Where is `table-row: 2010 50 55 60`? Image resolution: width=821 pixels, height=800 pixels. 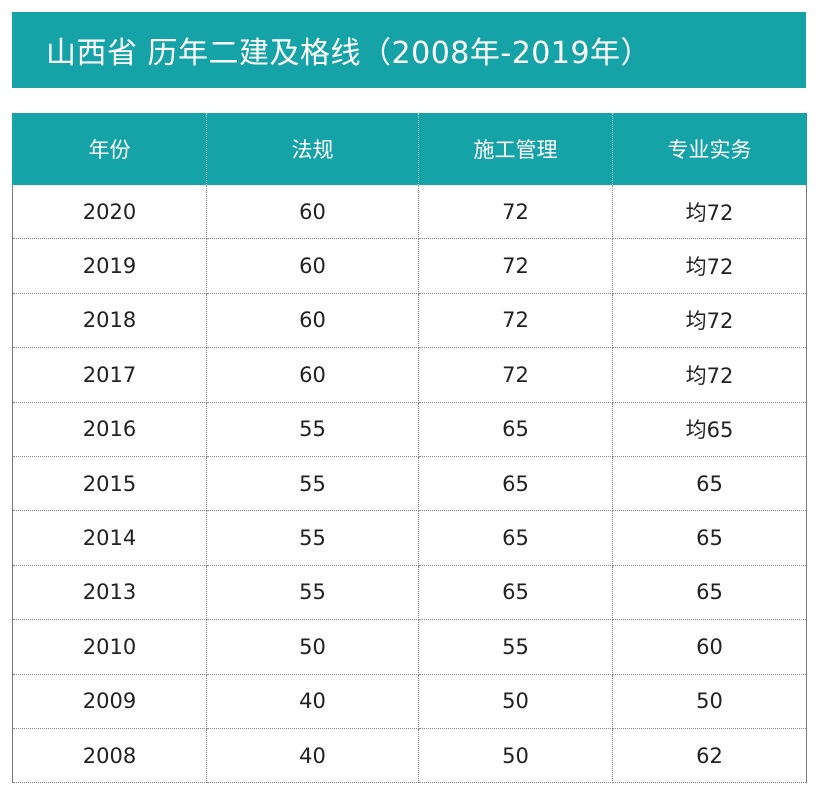
table-row: 2010 50 55 60 is located at coordinates (409, 647).